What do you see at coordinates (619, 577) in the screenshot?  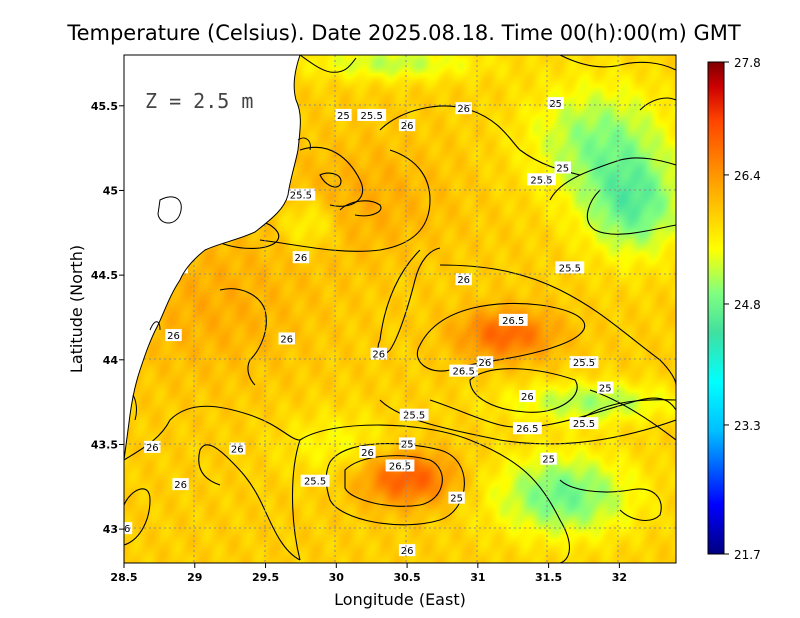 I see `x-tick-label: 32` at bounding box center [619, 577].